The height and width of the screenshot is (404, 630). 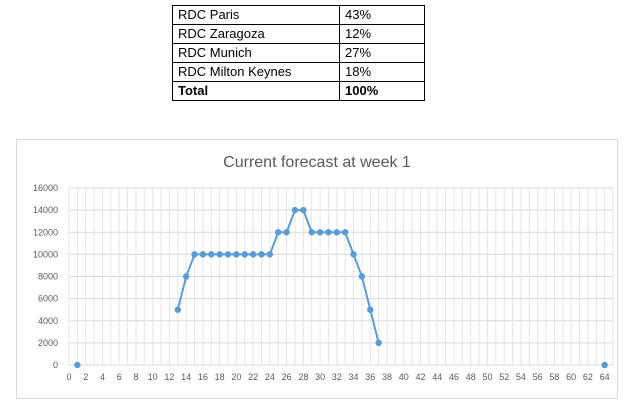 I want to click on x-tick-label: 10, so click(x=153, y=377).